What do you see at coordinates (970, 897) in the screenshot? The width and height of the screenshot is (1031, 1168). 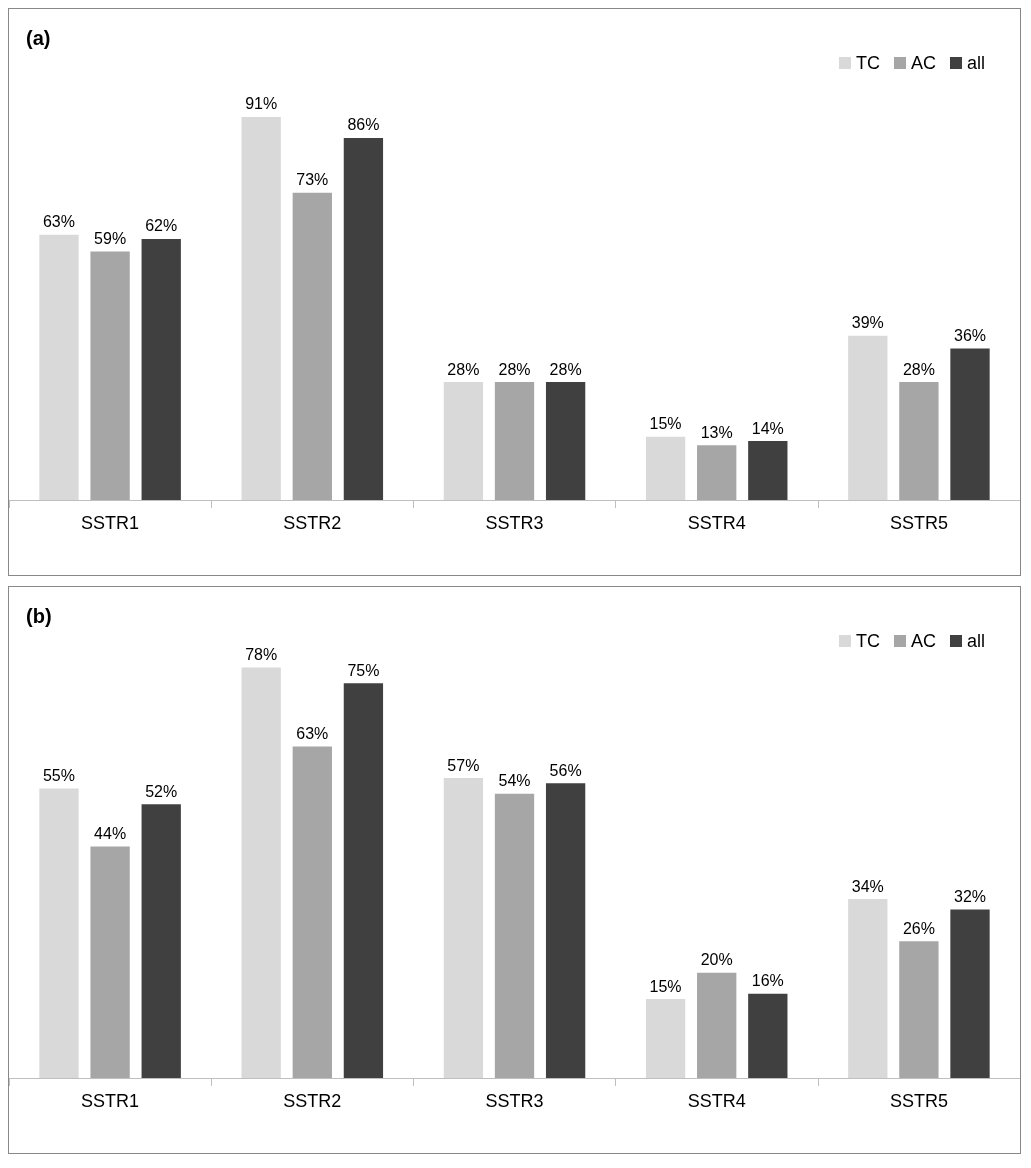 I see `data-label: 32%` at bounding box center [970, 897].